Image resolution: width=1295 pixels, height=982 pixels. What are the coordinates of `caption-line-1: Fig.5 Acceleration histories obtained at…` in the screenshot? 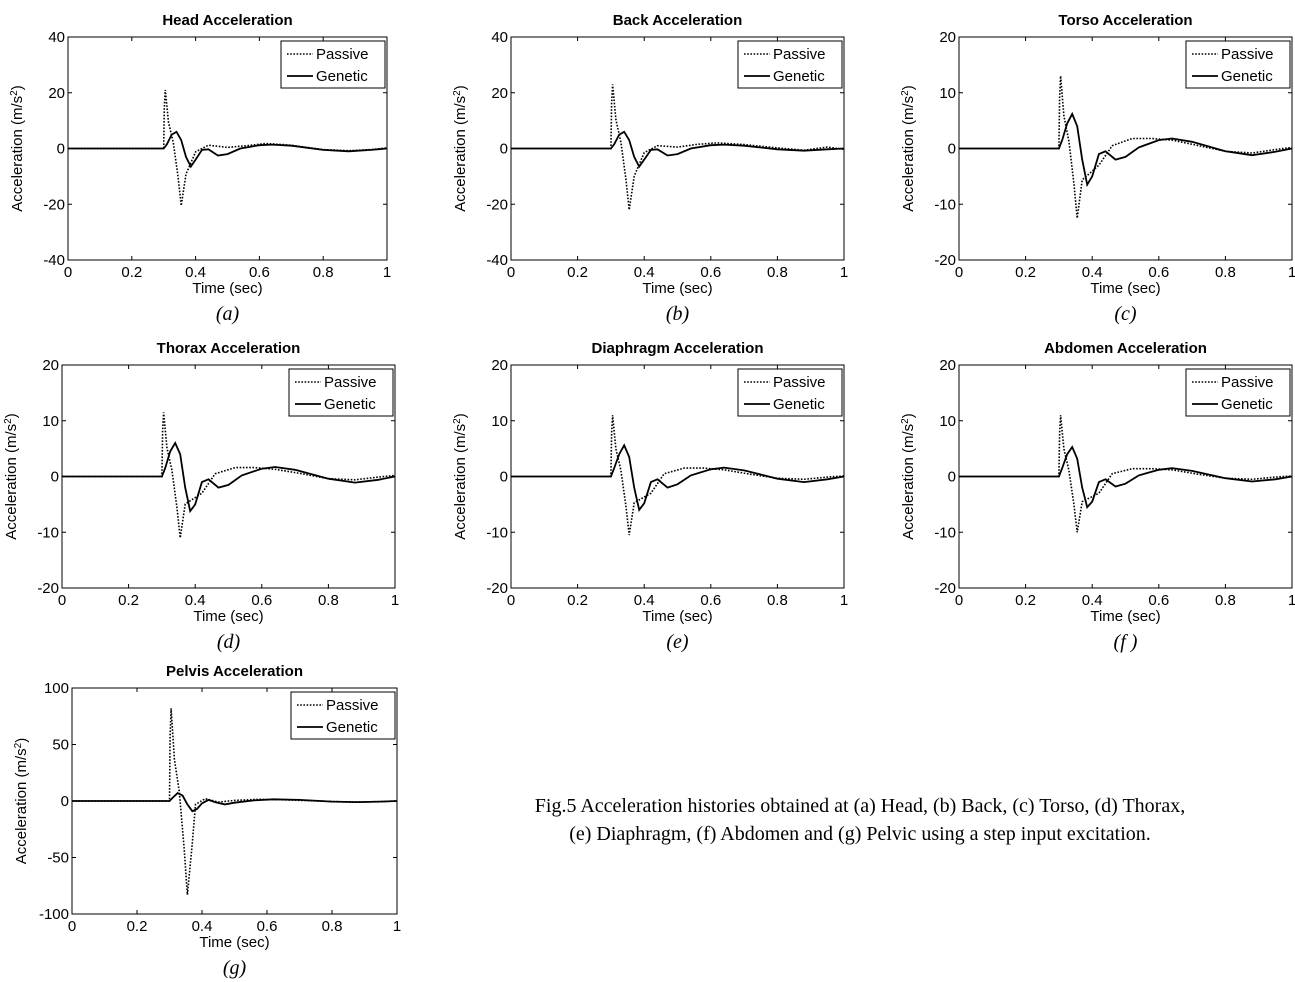 It's located at (860, 806).